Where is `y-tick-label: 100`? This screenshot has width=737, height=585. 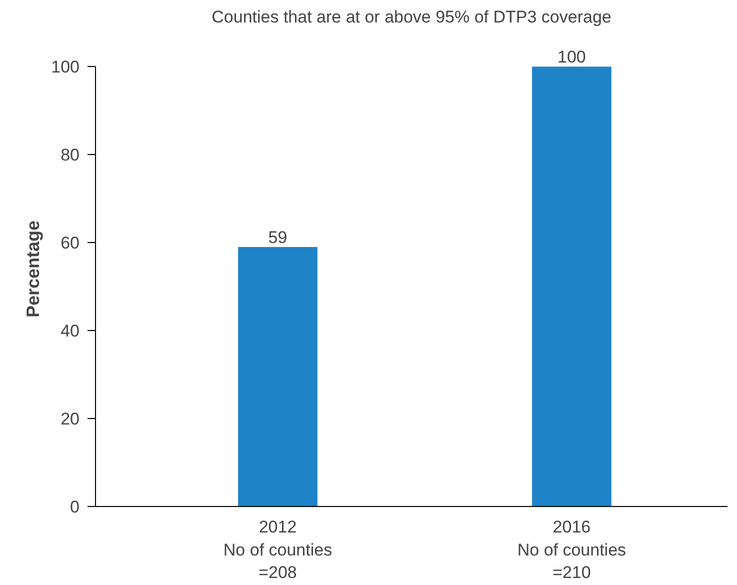
y-tick-label: 100 is located at coordinates (65, 67).